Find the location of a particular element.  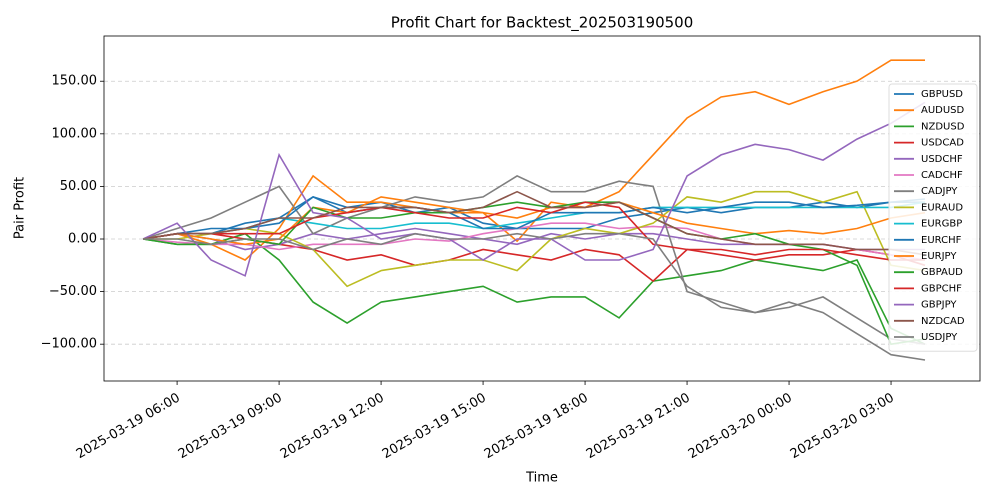

legend-label: EURCHF is located at coordinates (941, 240).